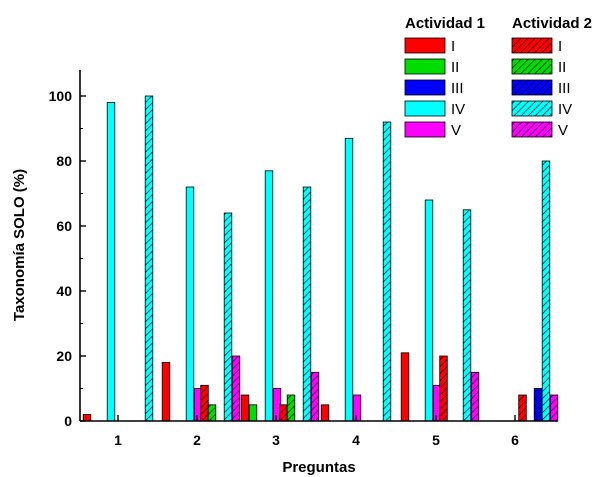 The image size is (613, 477). What do you see at coordinates (64, 161) in the screenshot?
I see `y-tick-label: 80` at bounding box center [64, 161].